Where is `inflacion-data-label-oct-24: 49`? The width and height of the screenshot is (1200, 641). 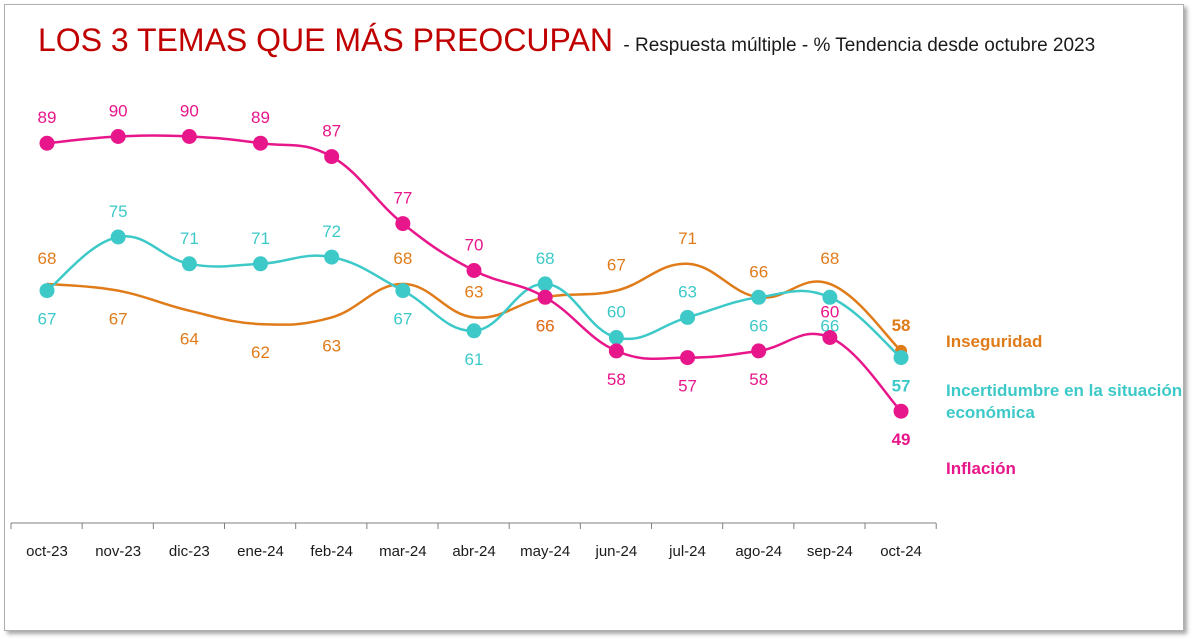
inflacion-data-label-oct-24: 49 is located at coordinates (901, 439).